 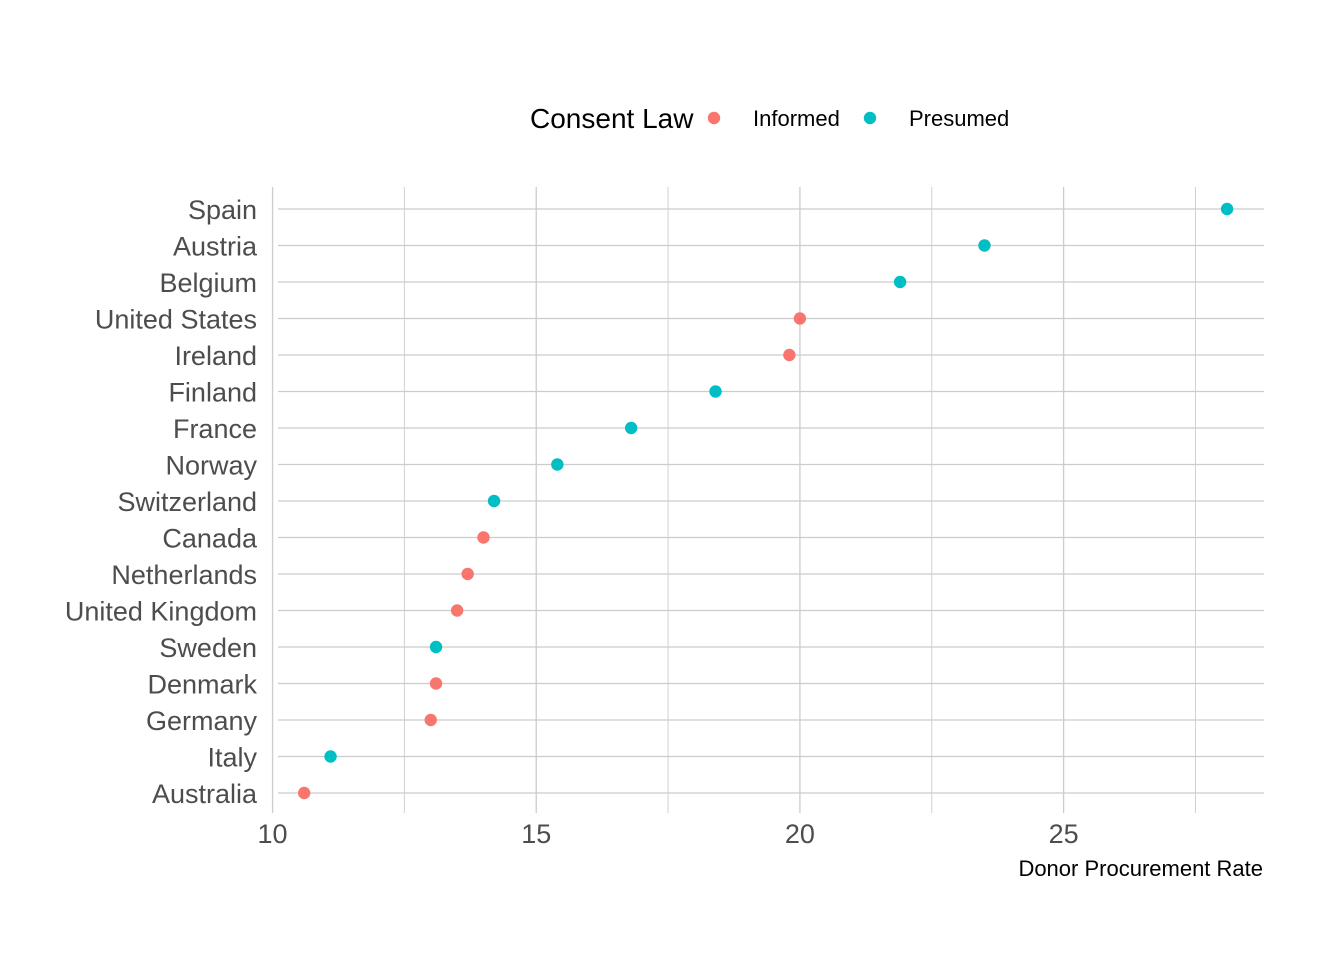 I want to click on x-tick-label: 20, so click(x=800, y=834).